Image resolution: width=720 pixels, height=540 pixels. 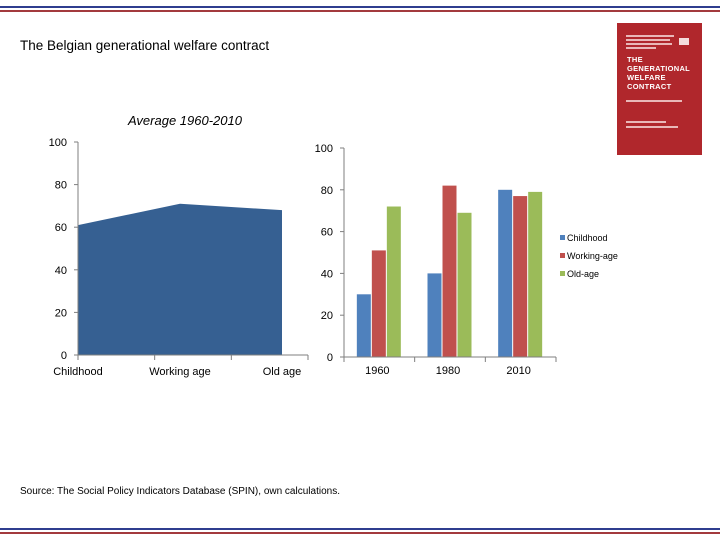 What do you see at coordinates (434, 315) in the screenshot?
I see `bar-childhood-1980` at bounding box center [434, 315].